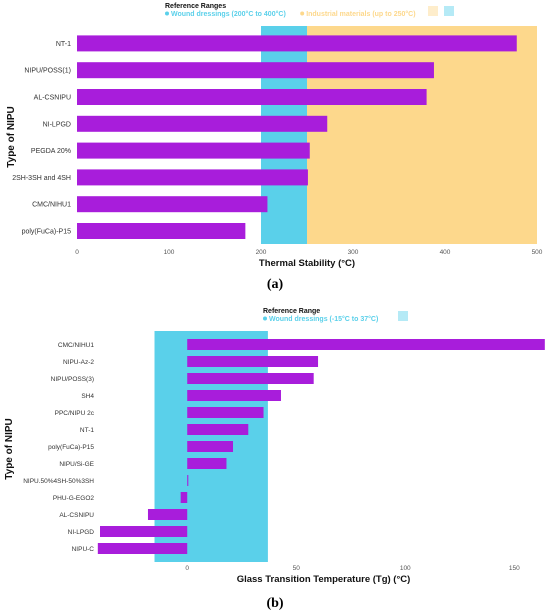 The width and height of the screenshot is (550, 616). Describe the element at coordinates (537, 252) in the screenshot. I see `x-tick-label: 500` at that location.